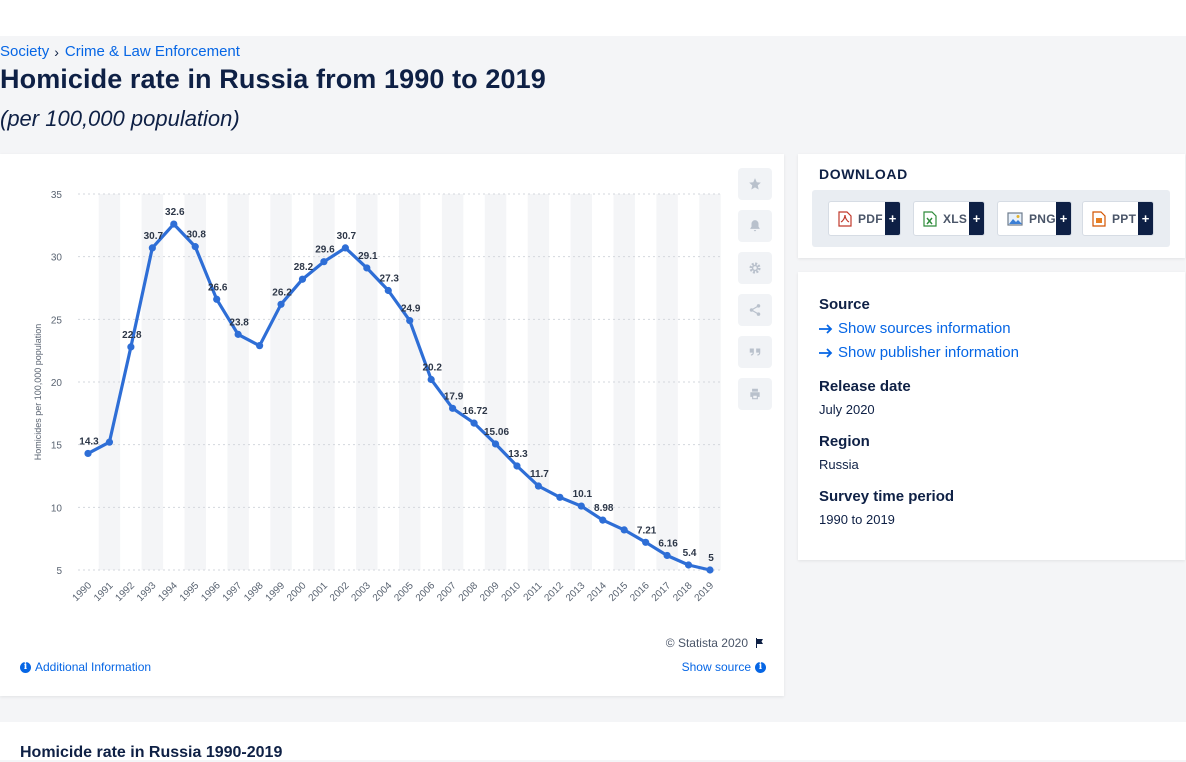 This screenshot has width=1186, height=762. I want to click on share-button, so click(755, 310).